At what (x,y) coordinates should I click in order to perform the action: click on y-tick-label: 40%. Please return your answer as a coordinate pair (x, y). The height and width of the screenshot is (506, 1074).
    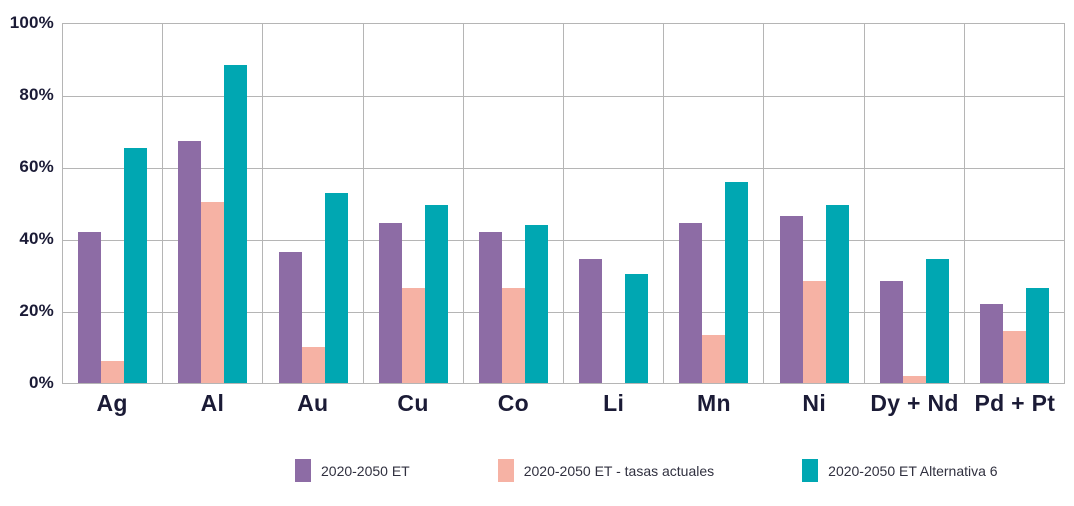
    Looking at the image, I should click on (36, 238).